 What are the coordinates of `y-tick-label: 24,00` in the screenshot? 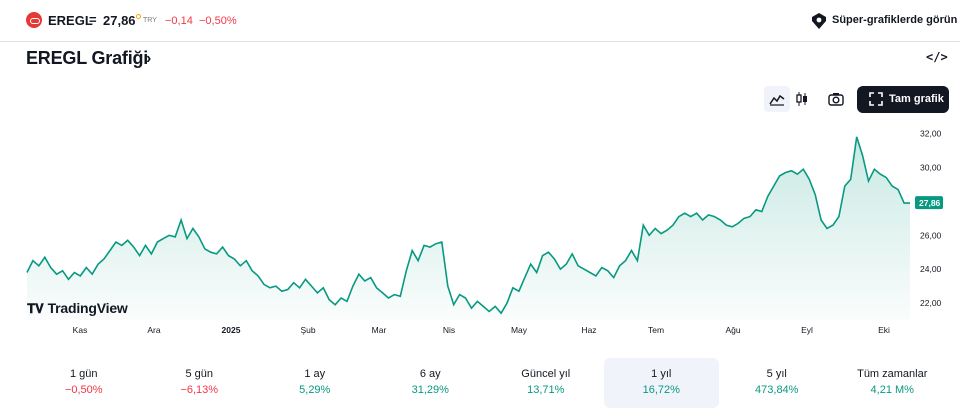 It's located at (931, 269).